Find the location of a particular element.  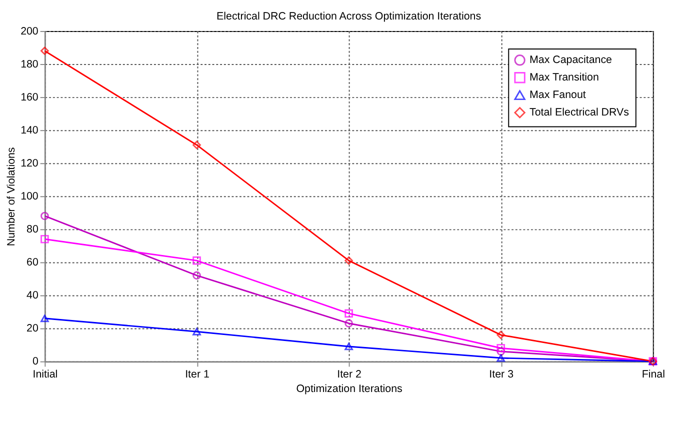

y-tick-label: 0 is located at coordinates (35, 362).